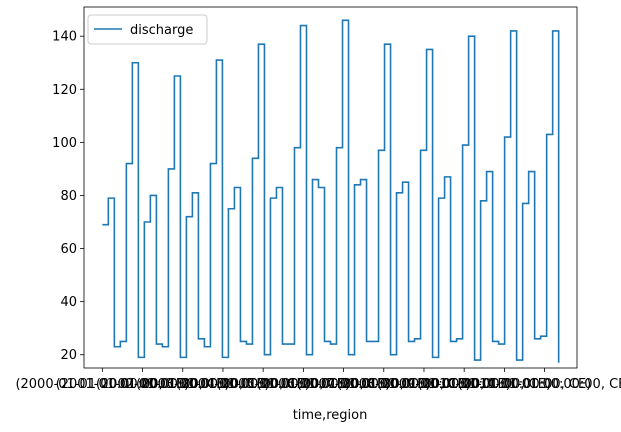 This screenshot has width=621, height=432. Describe the element at coordinates (68, 302) in the screenshot. I see `y-tick-label: 40` at that location.